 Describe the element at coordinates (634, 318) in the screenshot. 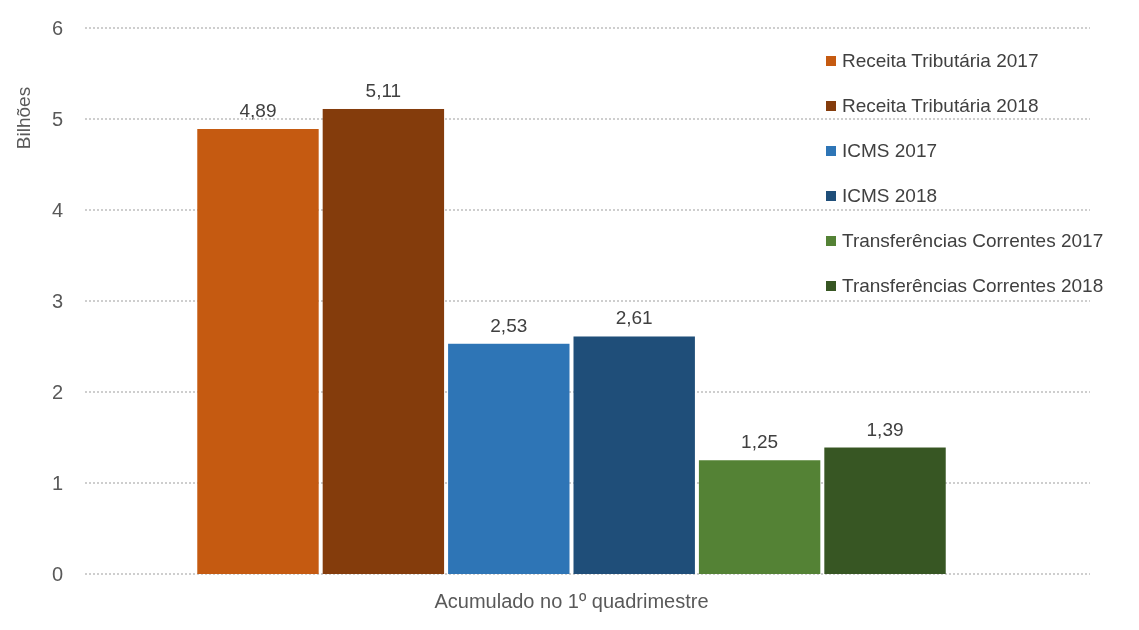

I see `data-label: 2,61` at that location.